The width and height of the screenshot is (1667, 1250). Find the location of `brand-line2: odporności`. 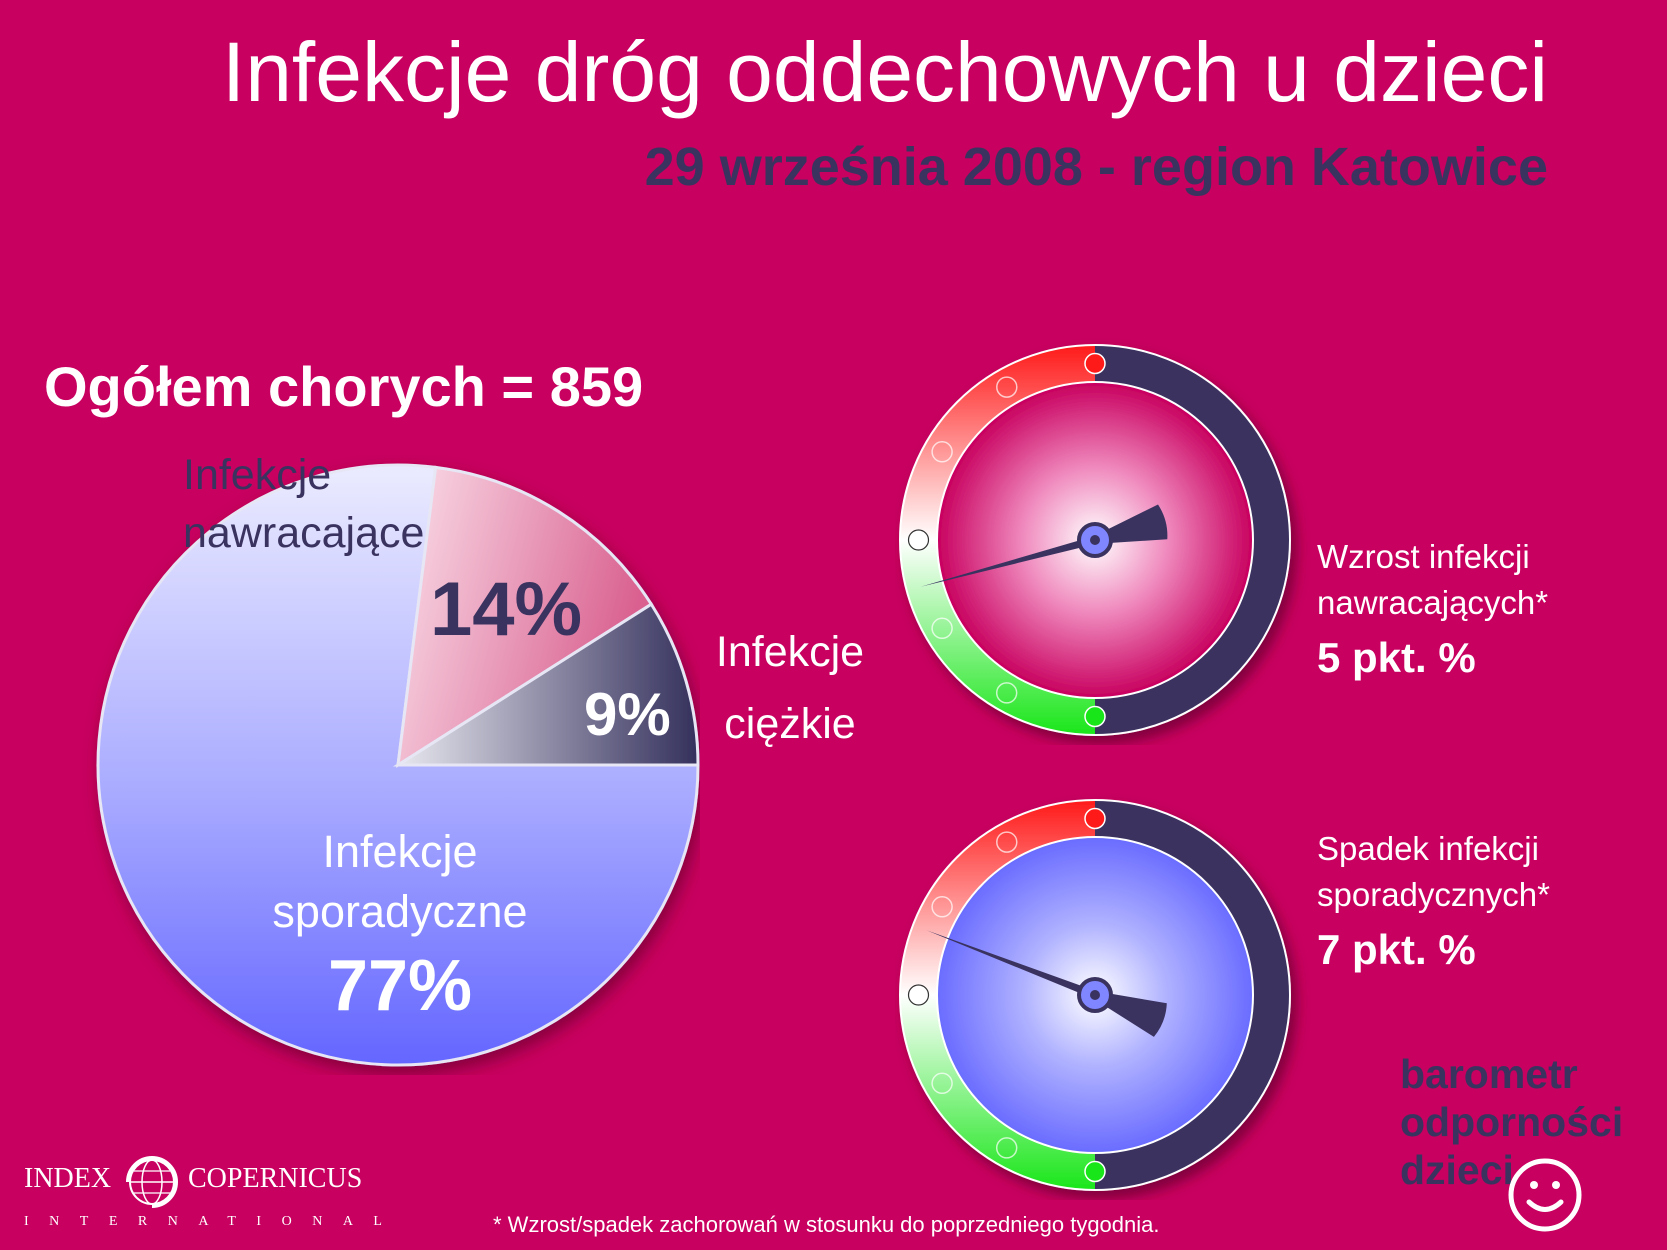

brand-line2: odporności is located at coordinates (1512, 1122).